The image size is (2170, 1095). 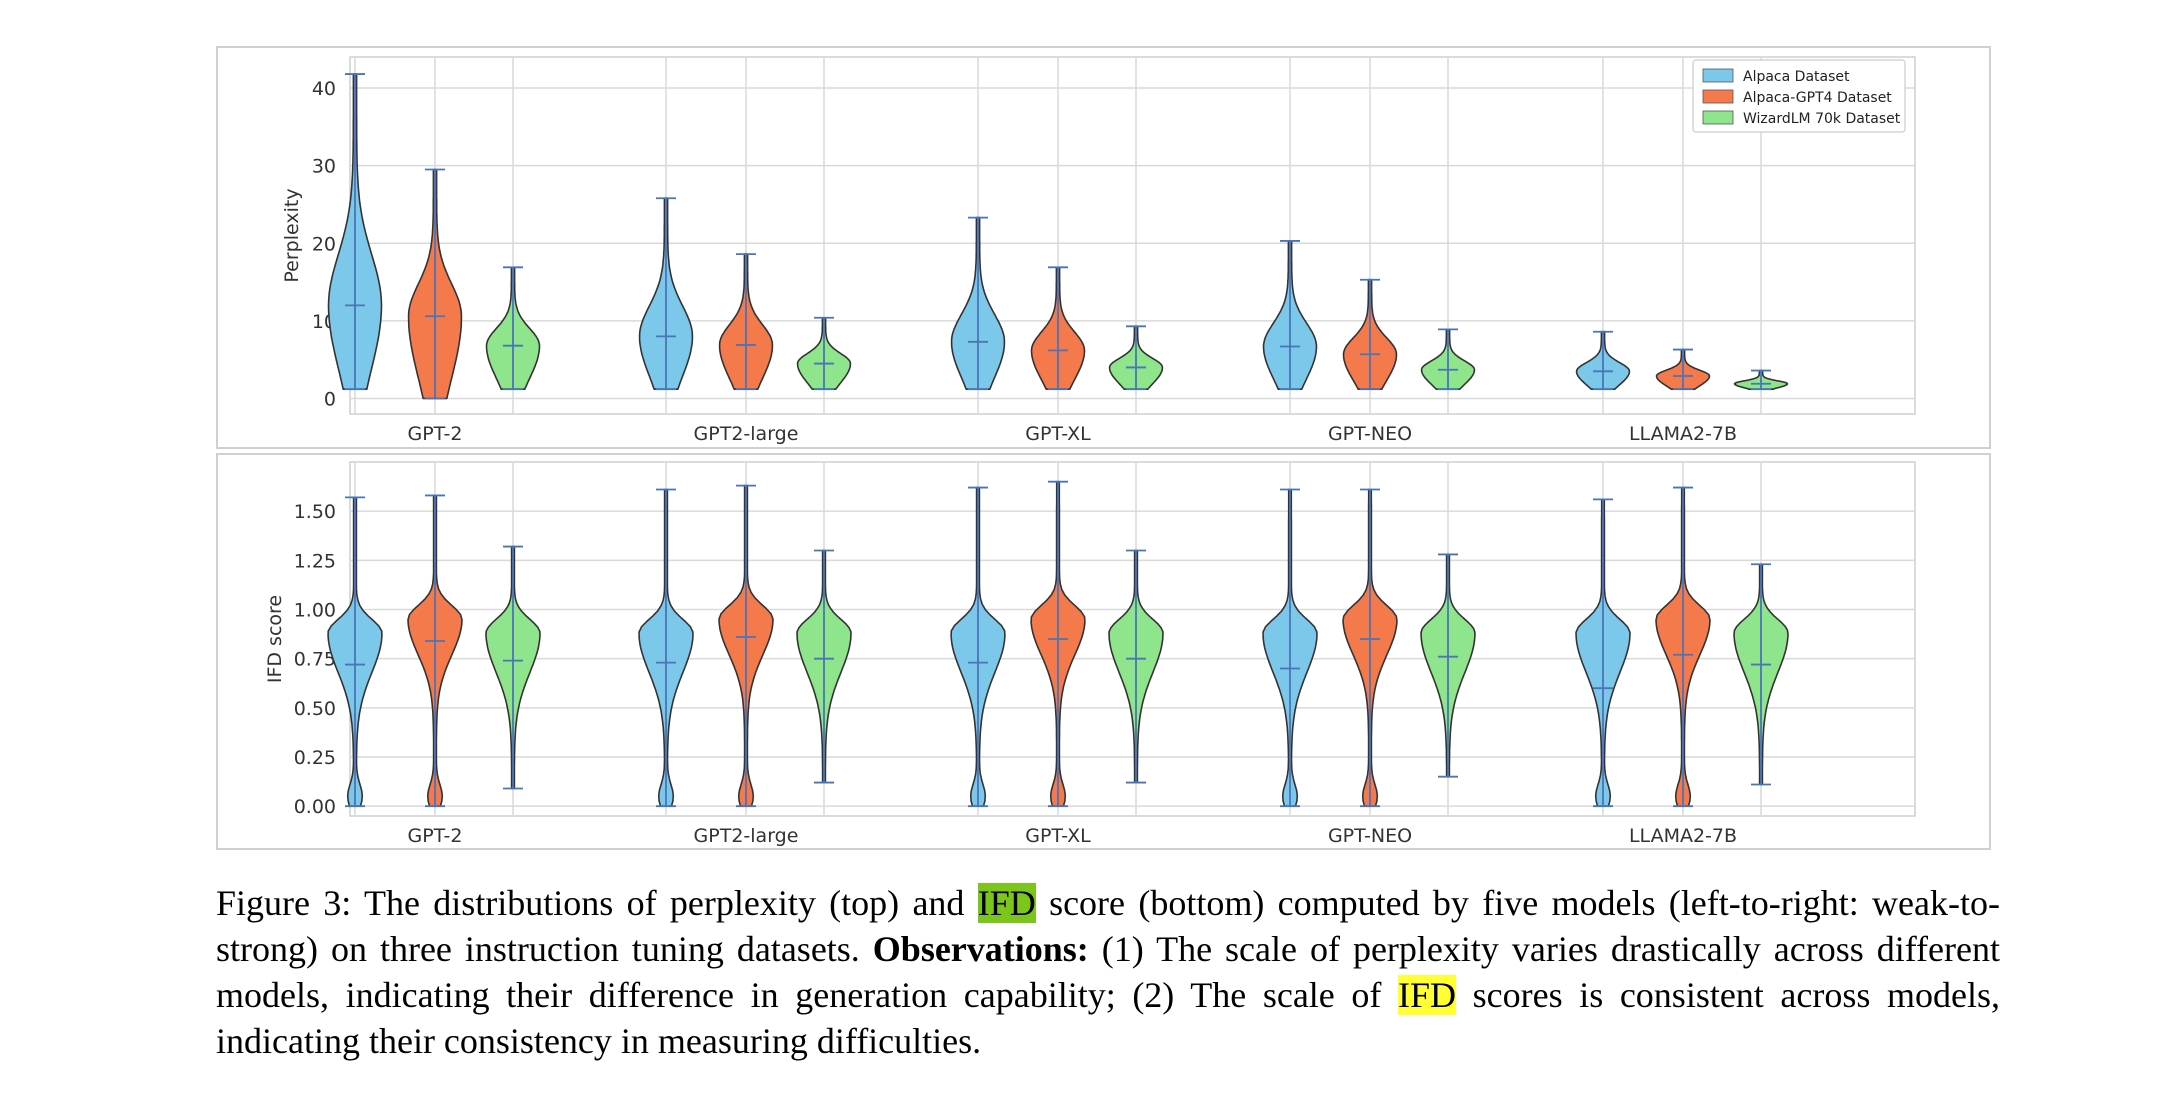 What do you see at coordinates (315, 758) in the screenshot?
I see `y-tick-label: 0.25` at bounding box center [315, 758].